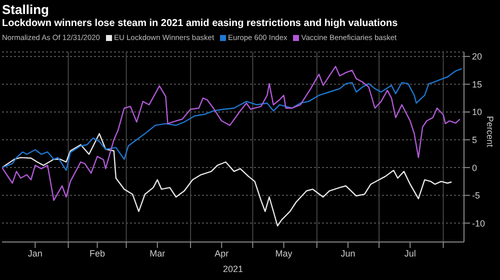 The width and height of the screenshot is (500, 280). I want to click on y-axis-title: Percent, so click(489, 132).